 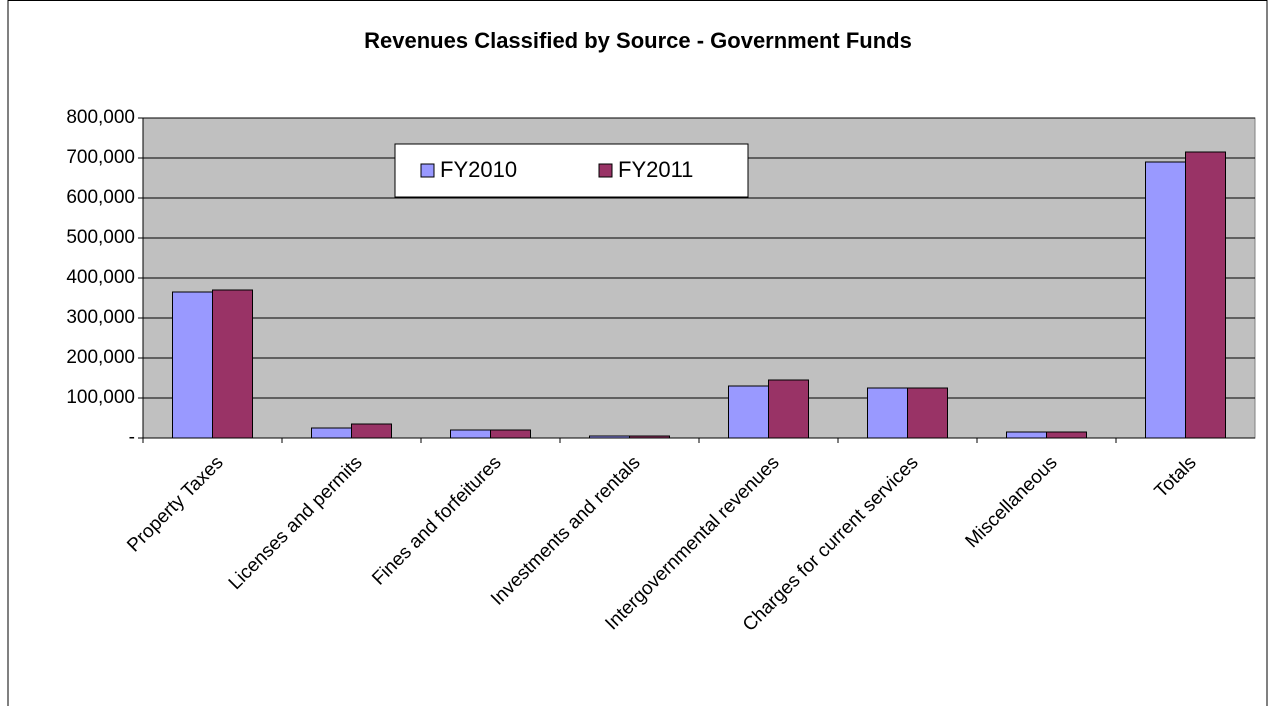 I want to click on legend-label: FY2011, so click(x=655, y=169).